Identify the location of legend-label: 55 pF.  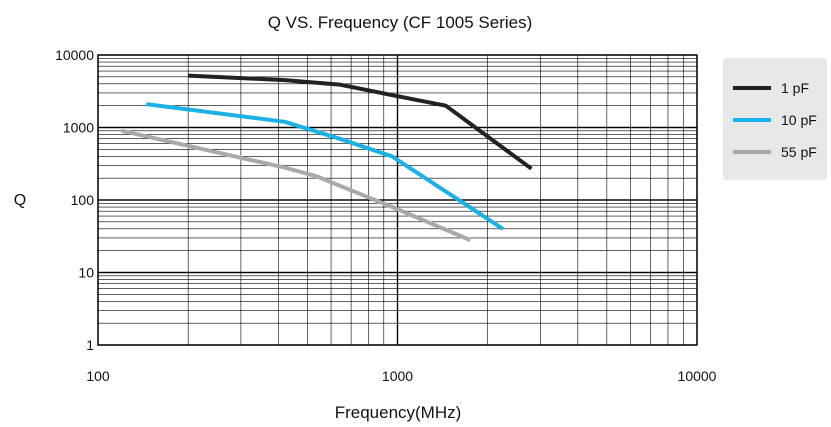
(799, 152).